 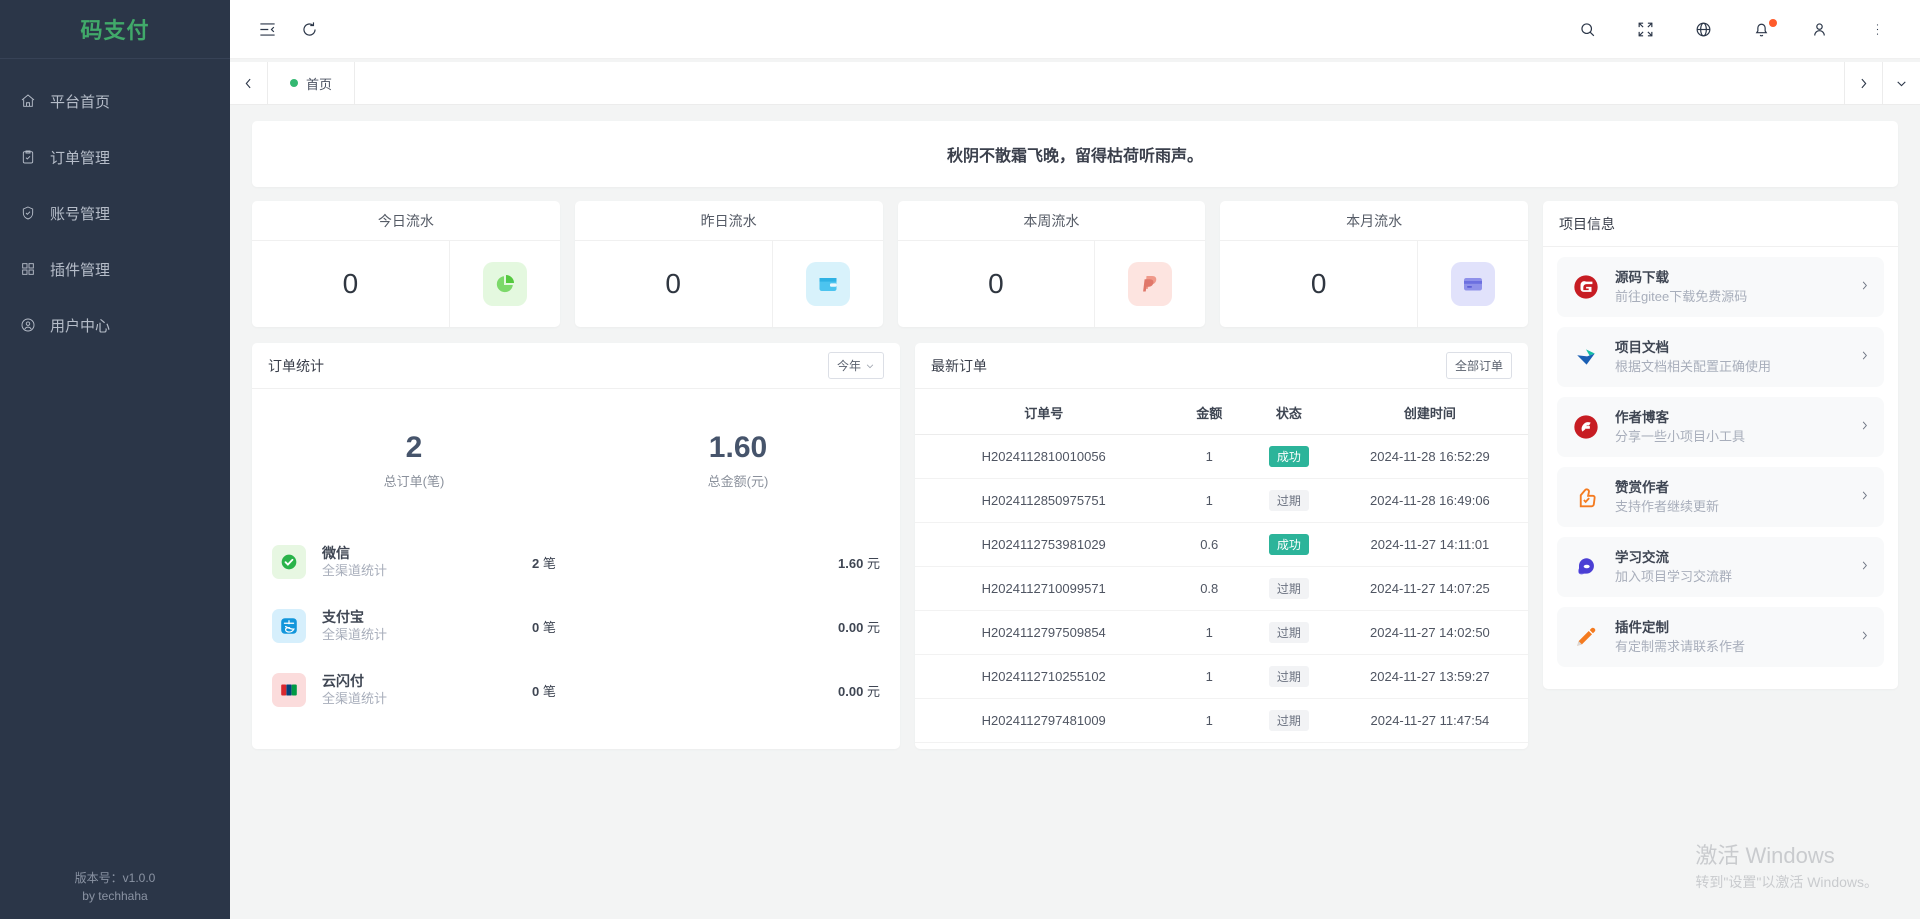 I want to click on refresh-icon, so click(x=309, y=29).